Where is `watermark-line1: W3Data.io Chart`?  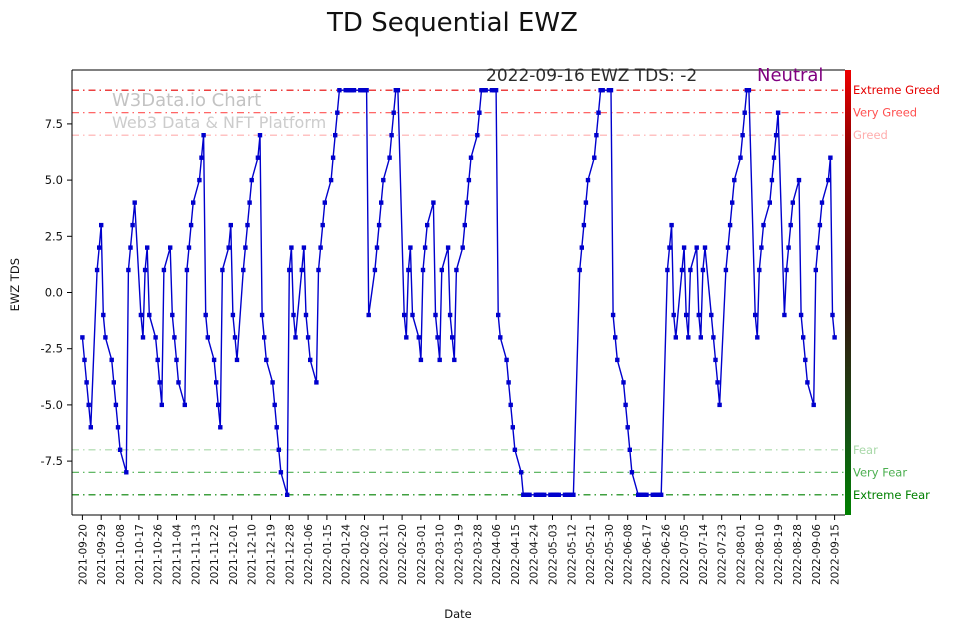
watermark-line1: W3Data.io Chart is located at coordinates (187, 100).